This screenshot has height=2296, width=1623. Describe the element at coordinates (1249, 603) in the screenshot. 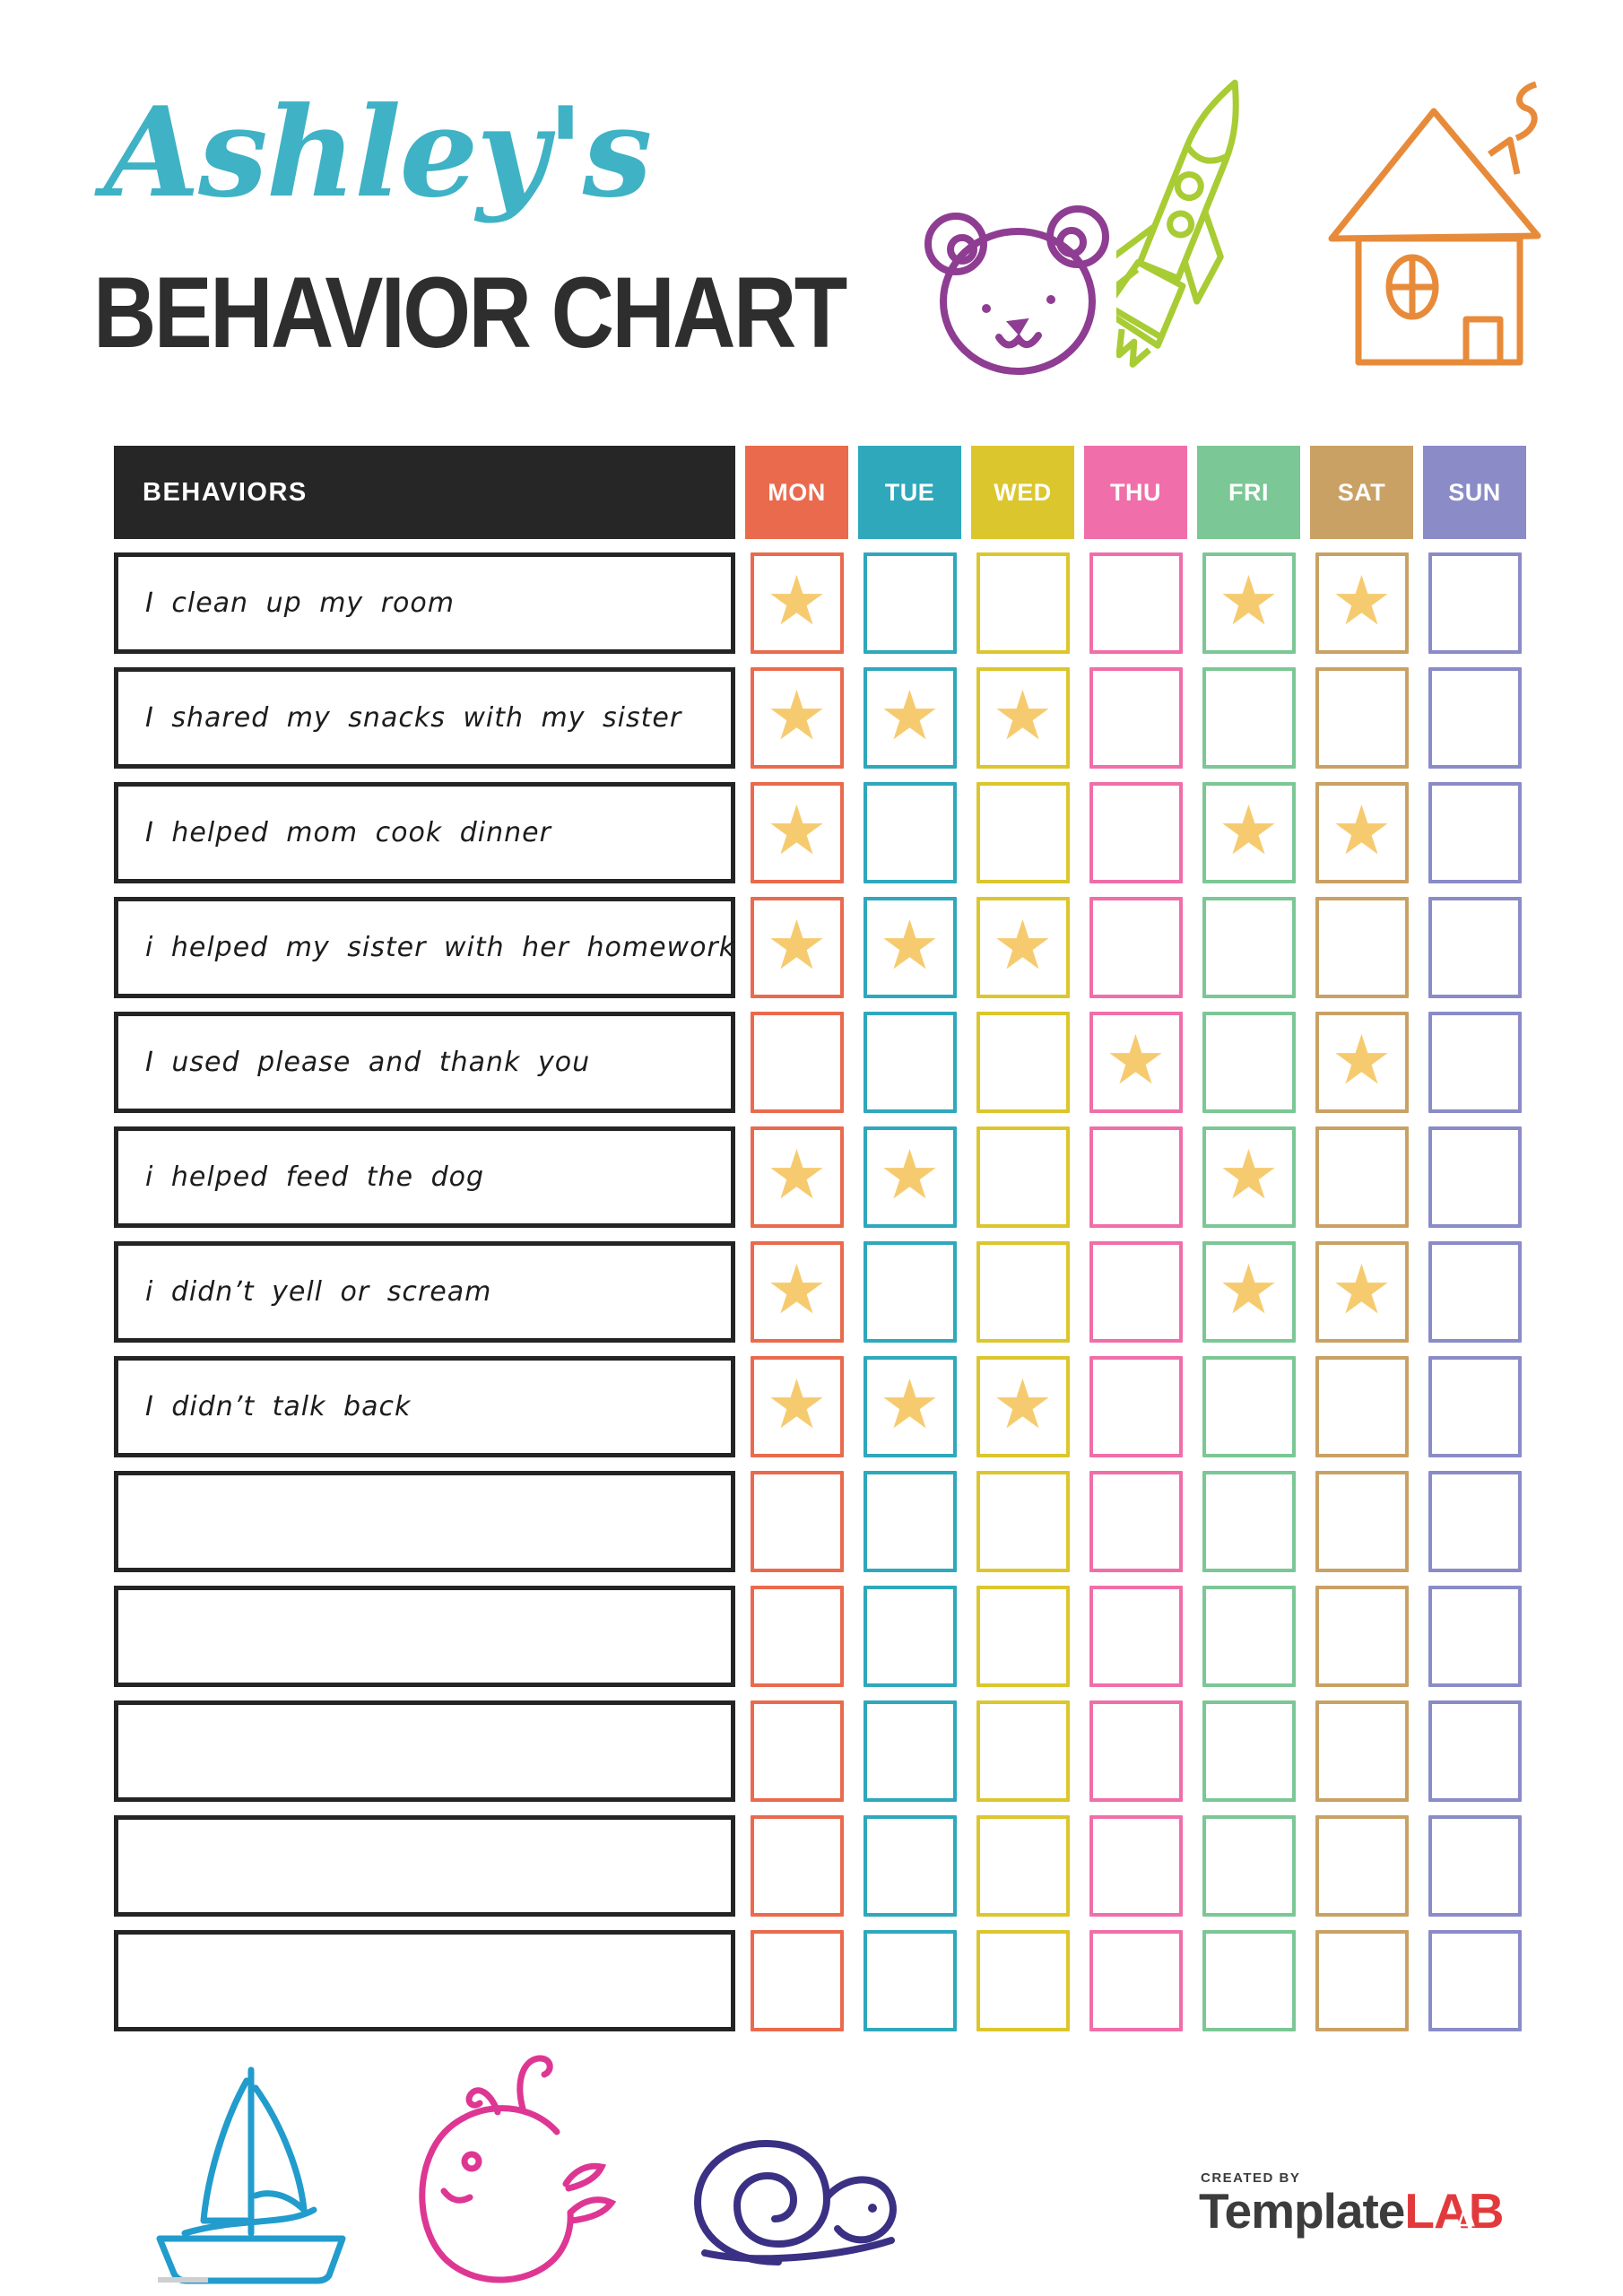

I see `star-cell-fri-row1: ★` at that location.